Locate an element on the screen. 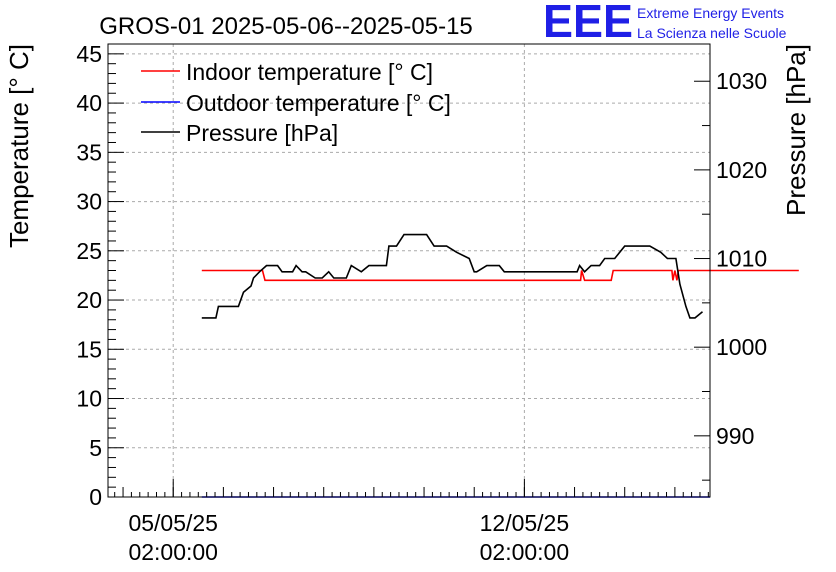  y2-tick-label: 1020 is located at coordinates (741, 170).